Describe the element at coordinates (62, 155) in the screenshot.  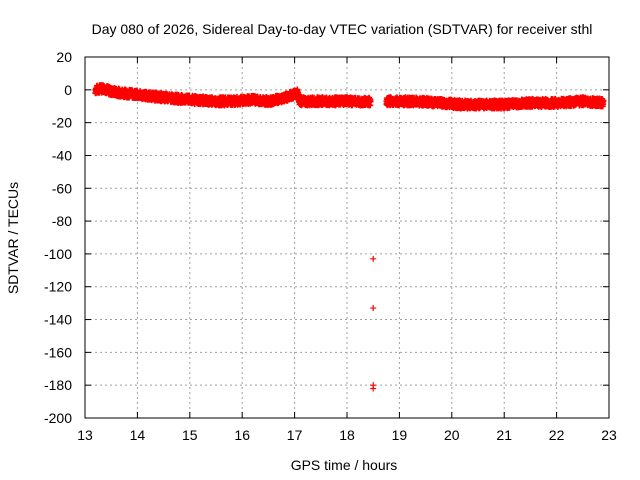
I see `y-tick-label: -40` at that location.